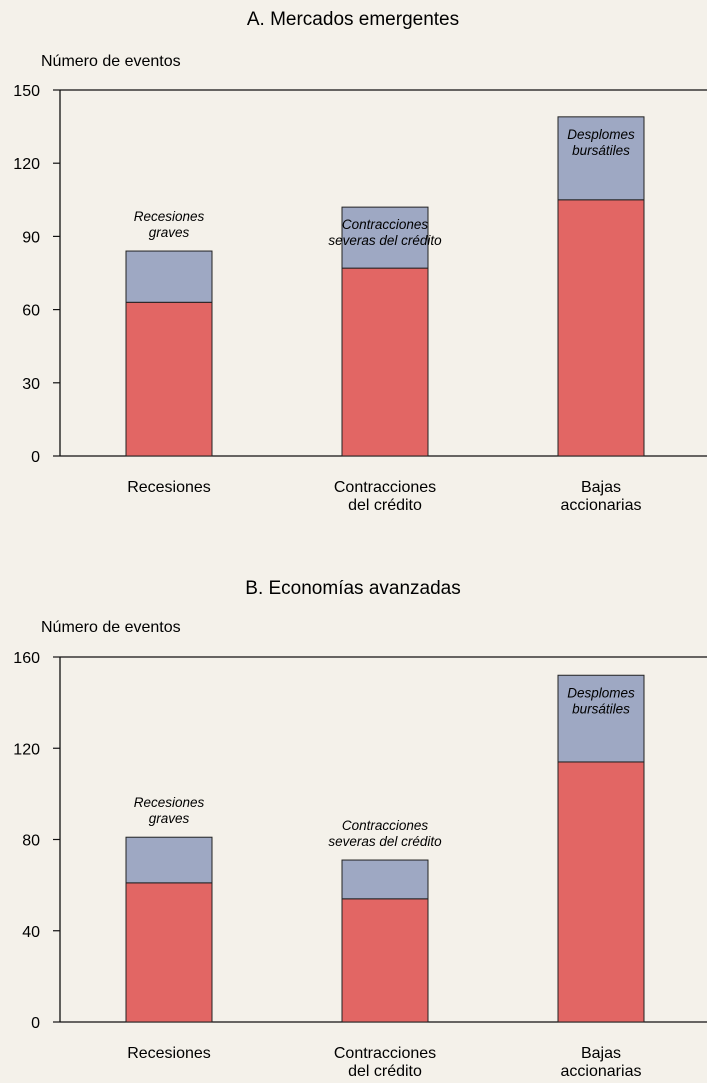  I want to click on panel-a-x-category-label: Contracciones, so click(385, 487).